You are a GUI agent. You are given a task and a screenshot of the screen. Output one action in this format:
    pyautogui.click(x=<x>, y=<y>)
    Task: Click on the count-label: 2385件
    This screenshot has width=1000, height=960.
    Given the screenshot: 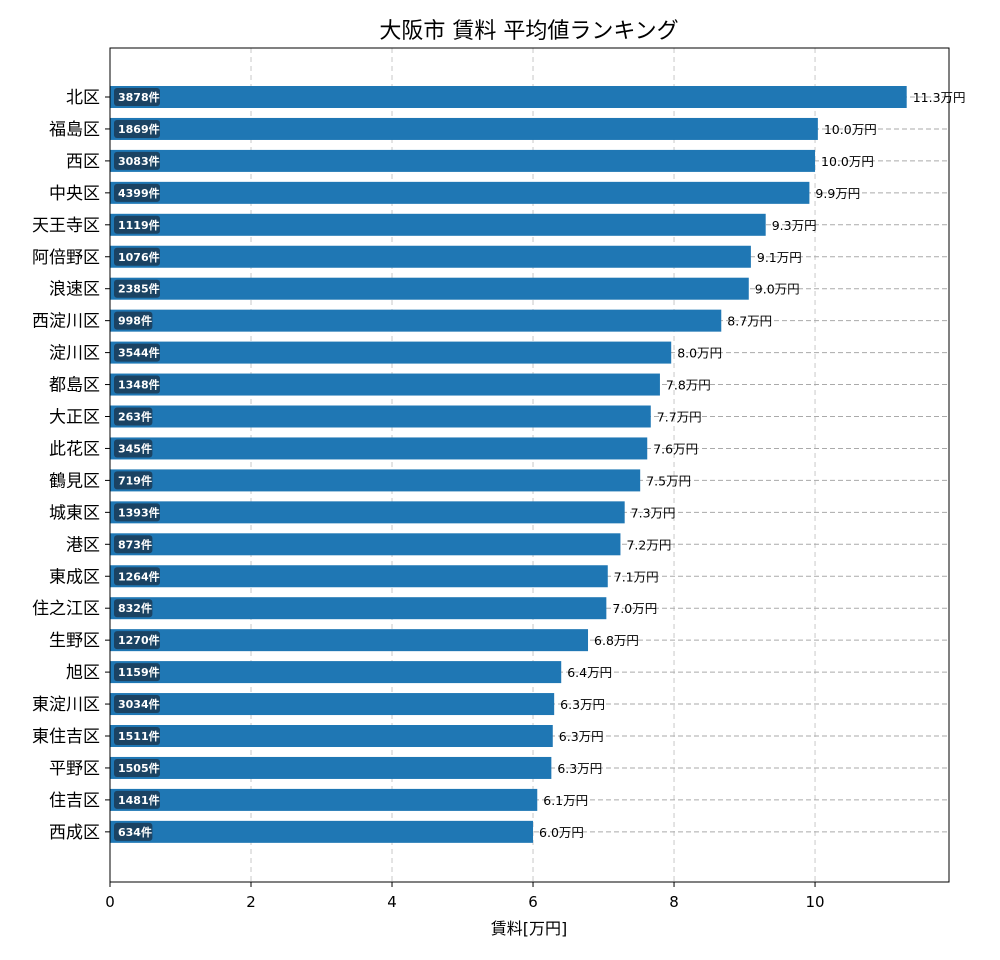 What is the action you would take?
    pyautogui.click(x=139, y=289)
    